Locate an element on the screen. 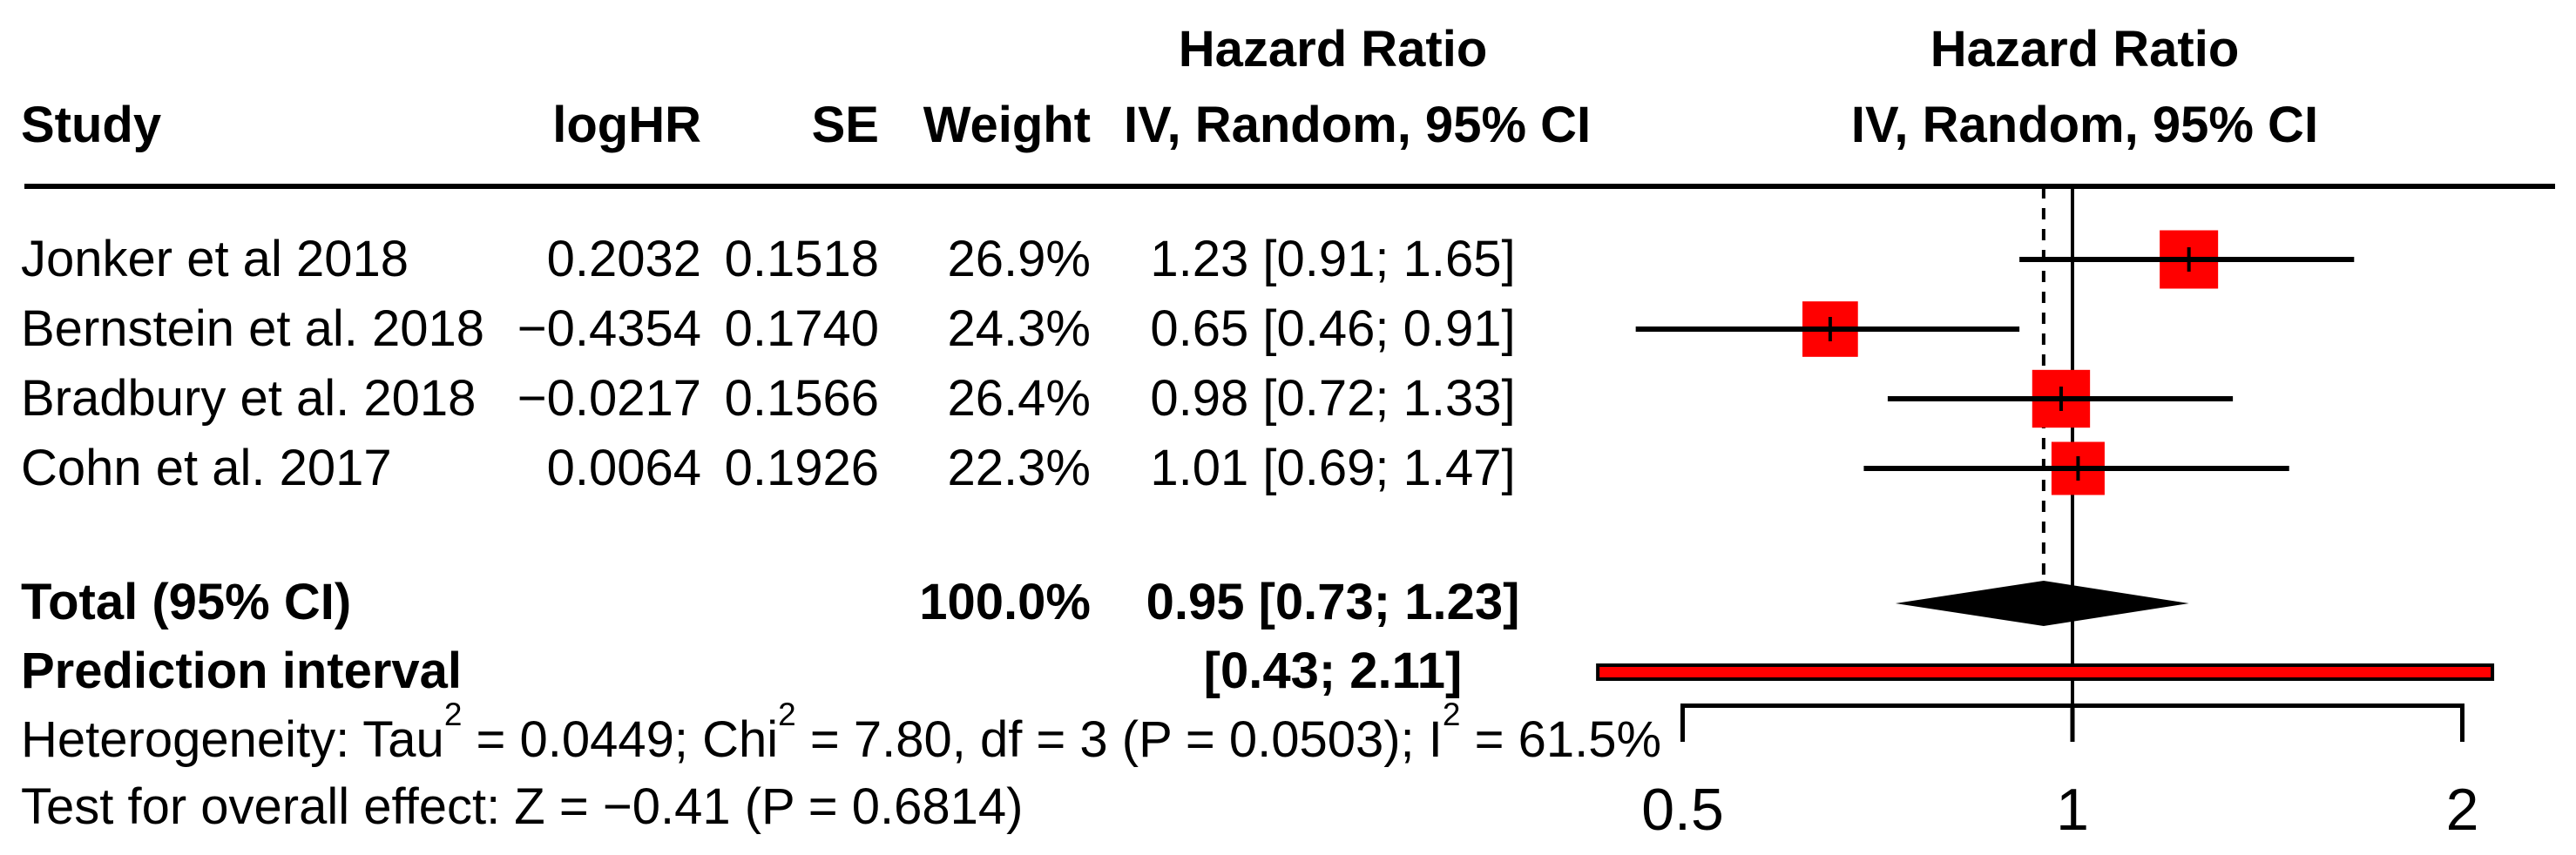 The height and width of the screenshot is (855, 2576). study-name: Cohn et al. 2017 is located at coordinates (206, 468).